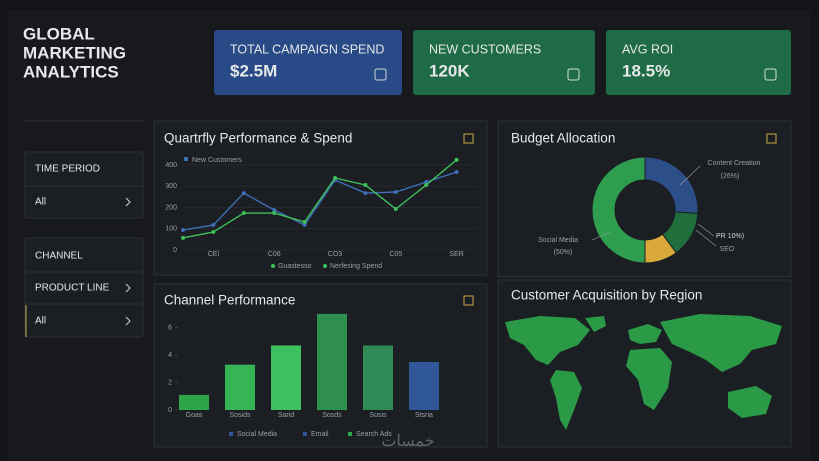 The image size is (819, 461). I want to click on filter-value: All, so click(40, 202).